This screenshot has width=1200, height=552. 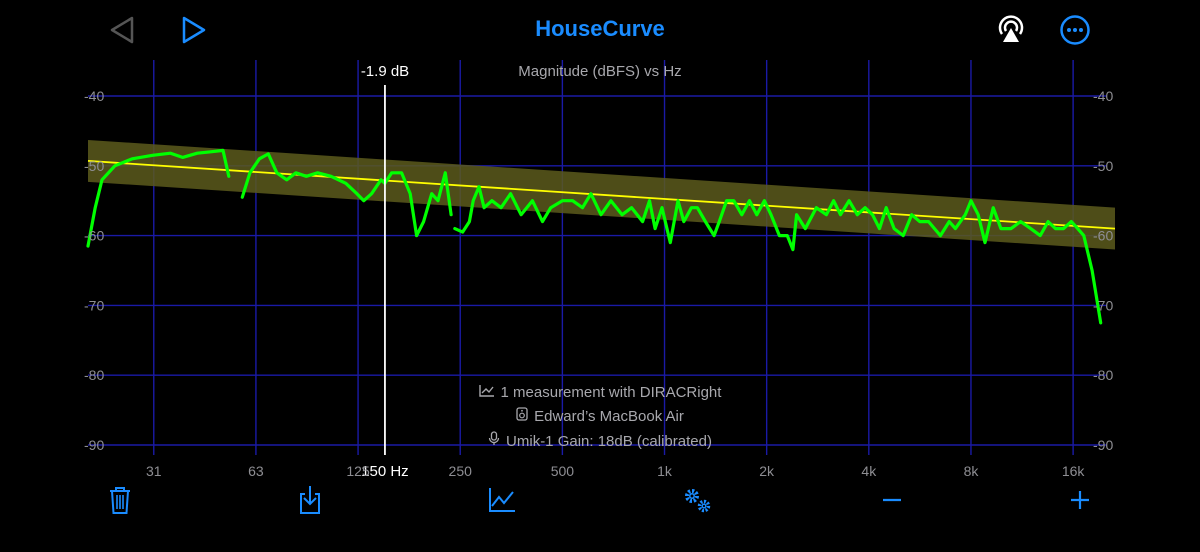 What do you see at coordinates (1103, 166) in the screenshot?
I see `y-tick-label-right: -50` at bounding box center [1103, 166].